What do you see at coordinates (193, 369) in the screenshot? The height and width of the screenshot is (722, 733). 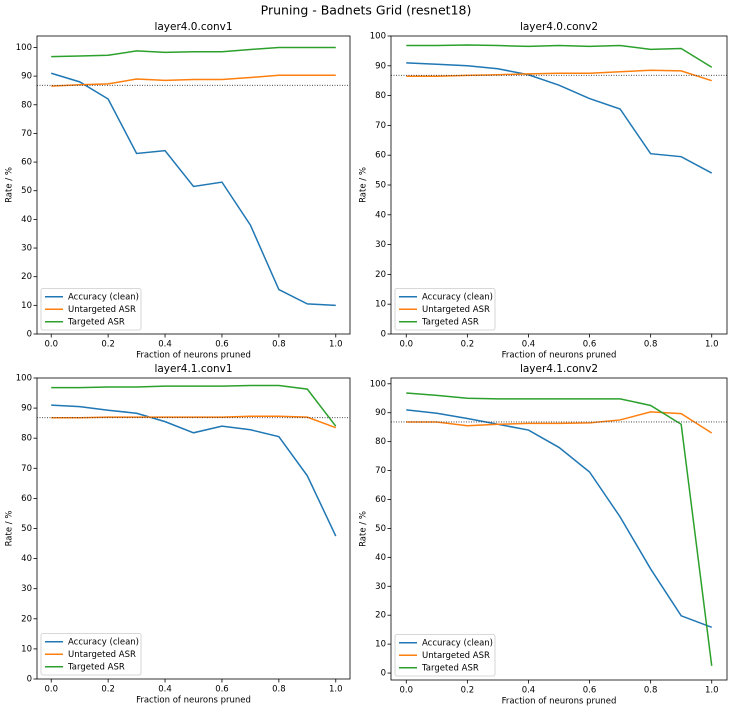 I see `subplot-title: layer4.1.conv1` at bounding box center [193, 369].